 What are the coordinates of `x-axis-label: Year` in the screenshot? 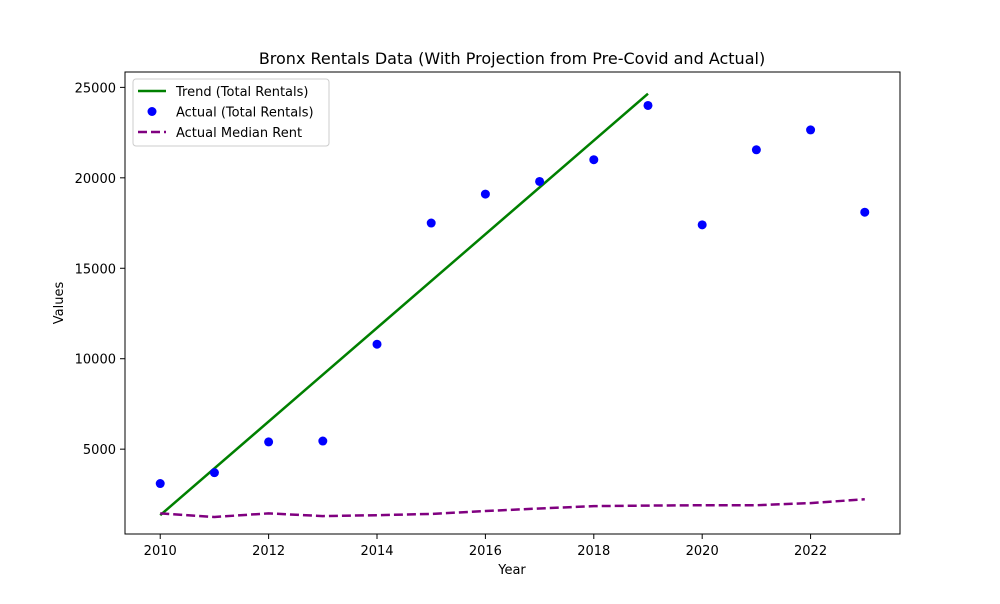 It's located at (511, 570).